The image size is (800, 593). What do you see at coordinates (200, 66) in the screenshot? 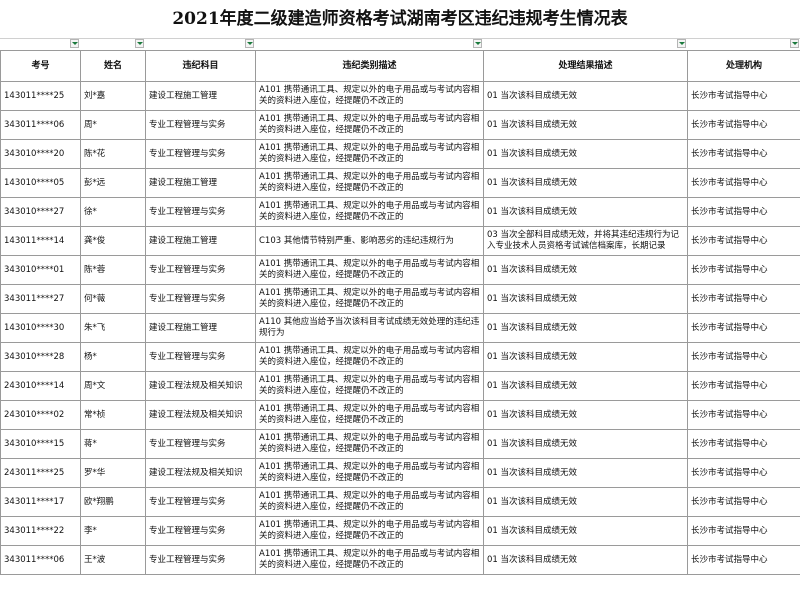
I see `column-header: 违纪科目` at bounding box center [200, 66].